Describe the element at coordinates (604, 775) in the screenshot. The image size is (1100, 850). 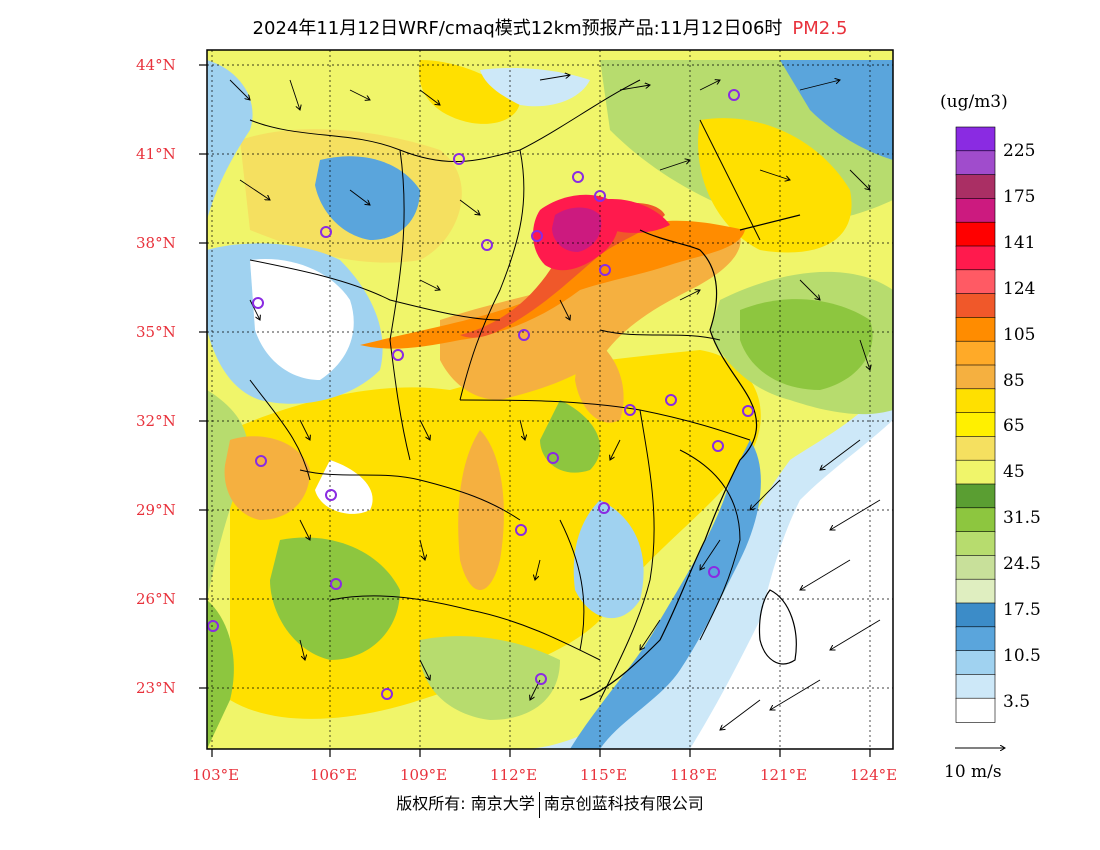
I see `lon-label-115: 115°E` at that location.